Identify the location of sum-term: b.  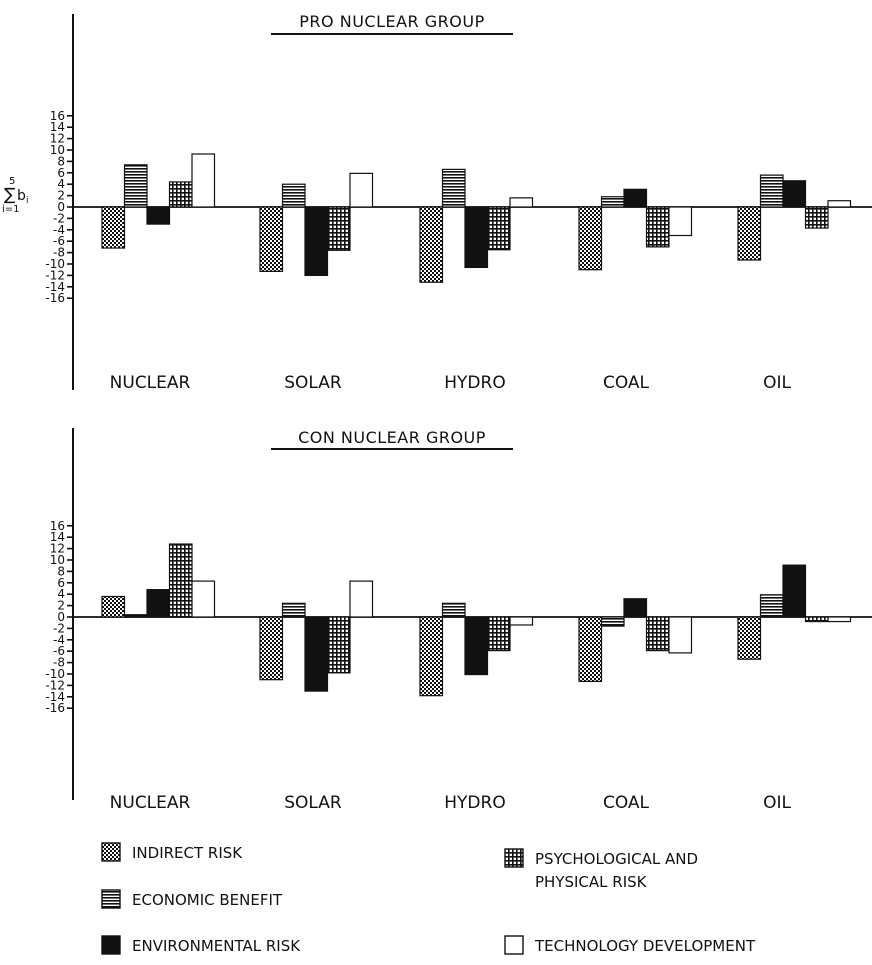
(21, 196).